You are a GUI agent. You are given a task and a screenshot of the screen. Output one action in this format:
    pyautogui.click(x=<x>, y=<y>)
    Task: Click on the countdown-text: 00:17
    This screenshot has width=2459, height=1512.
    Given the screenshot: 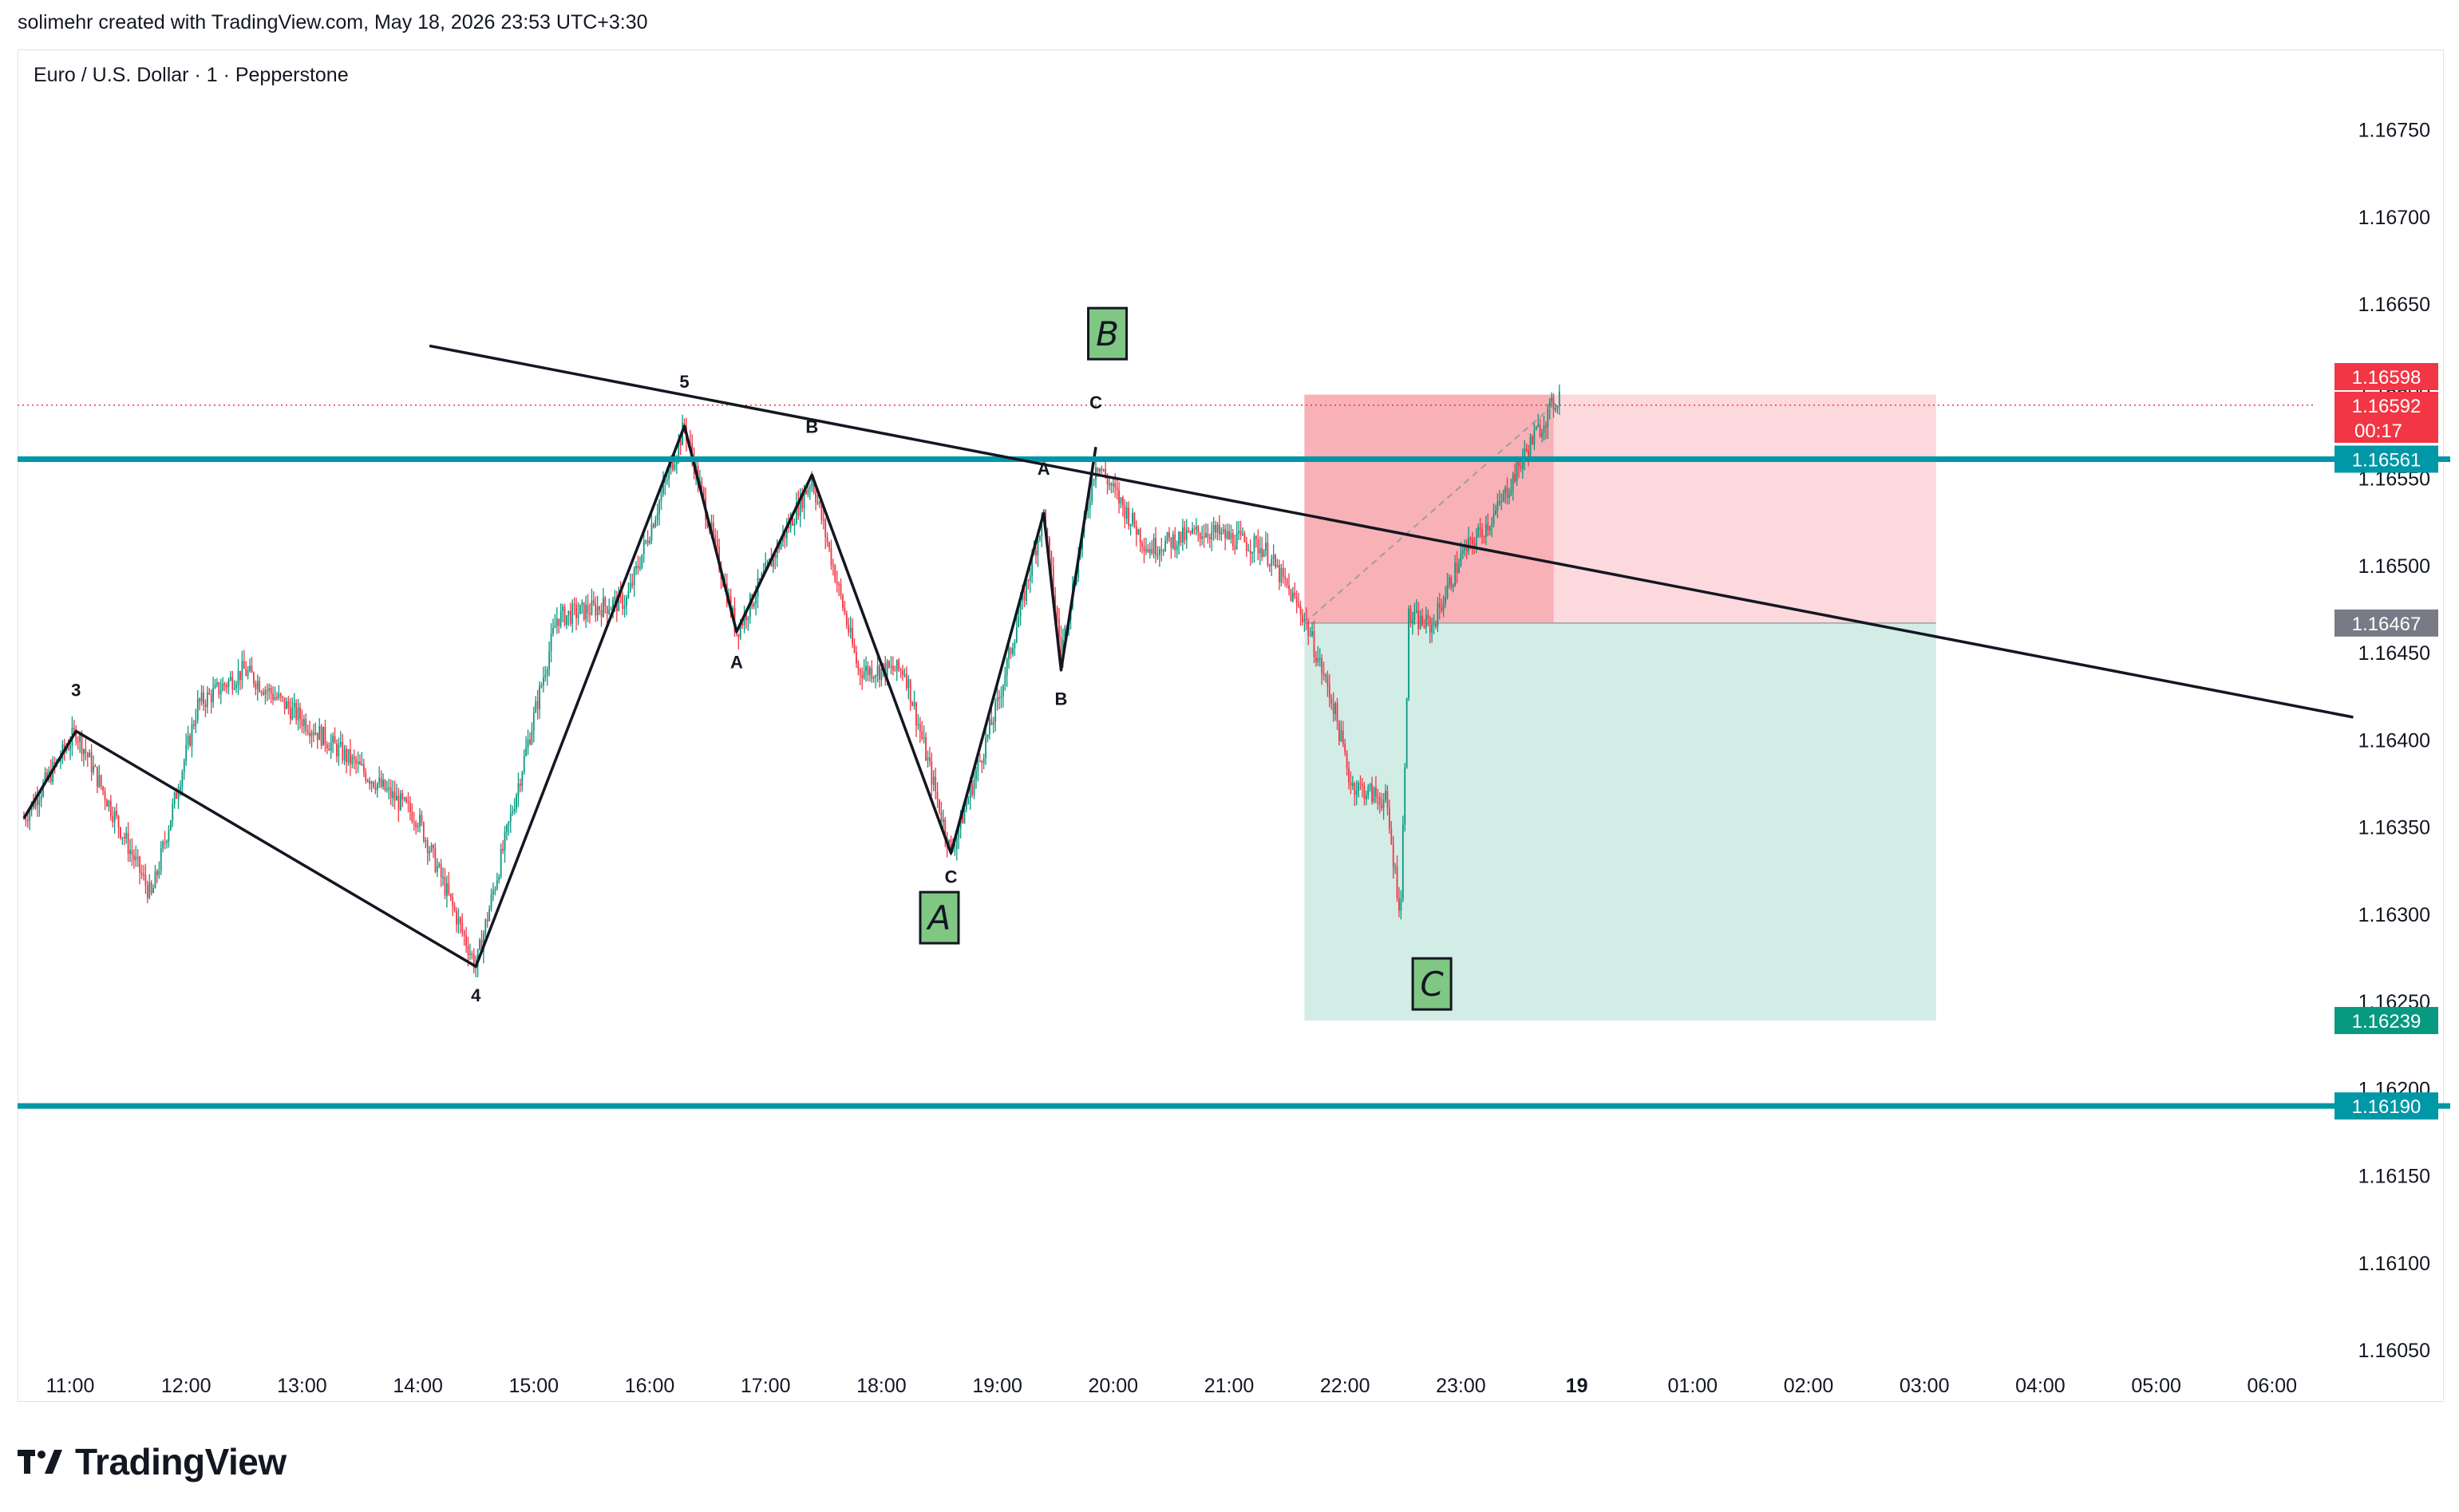 What is the action you would take?
    pyautogui.click(x=2378, y=431)
    